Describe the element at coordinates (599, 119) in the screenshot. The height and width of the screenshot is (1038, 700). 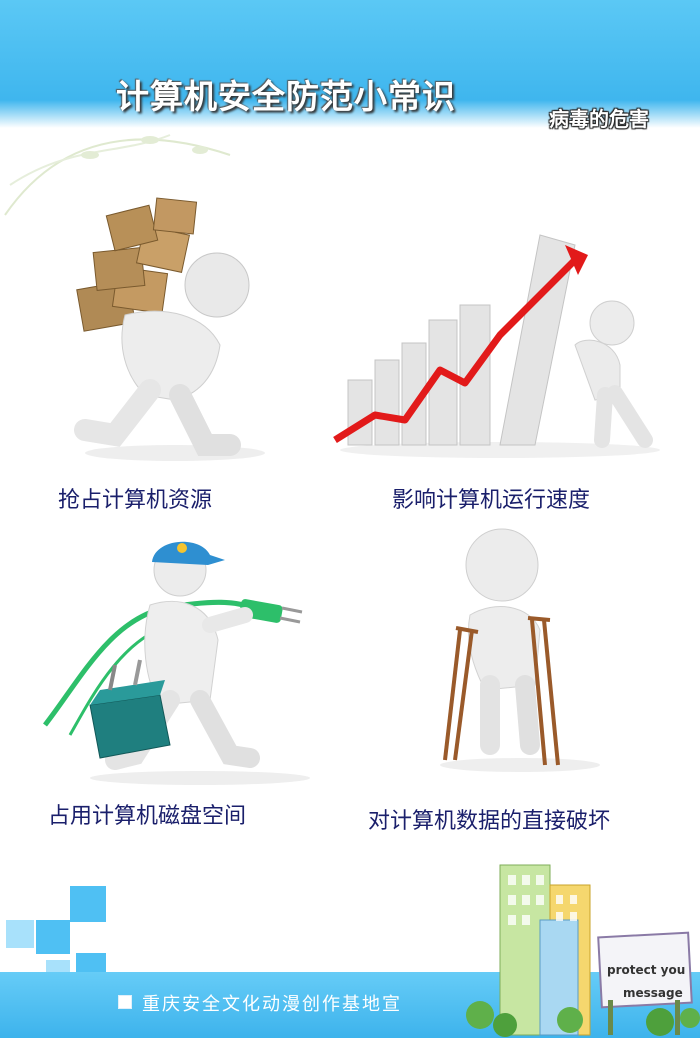
I see `section-tag: 病毒的危害` at that location.